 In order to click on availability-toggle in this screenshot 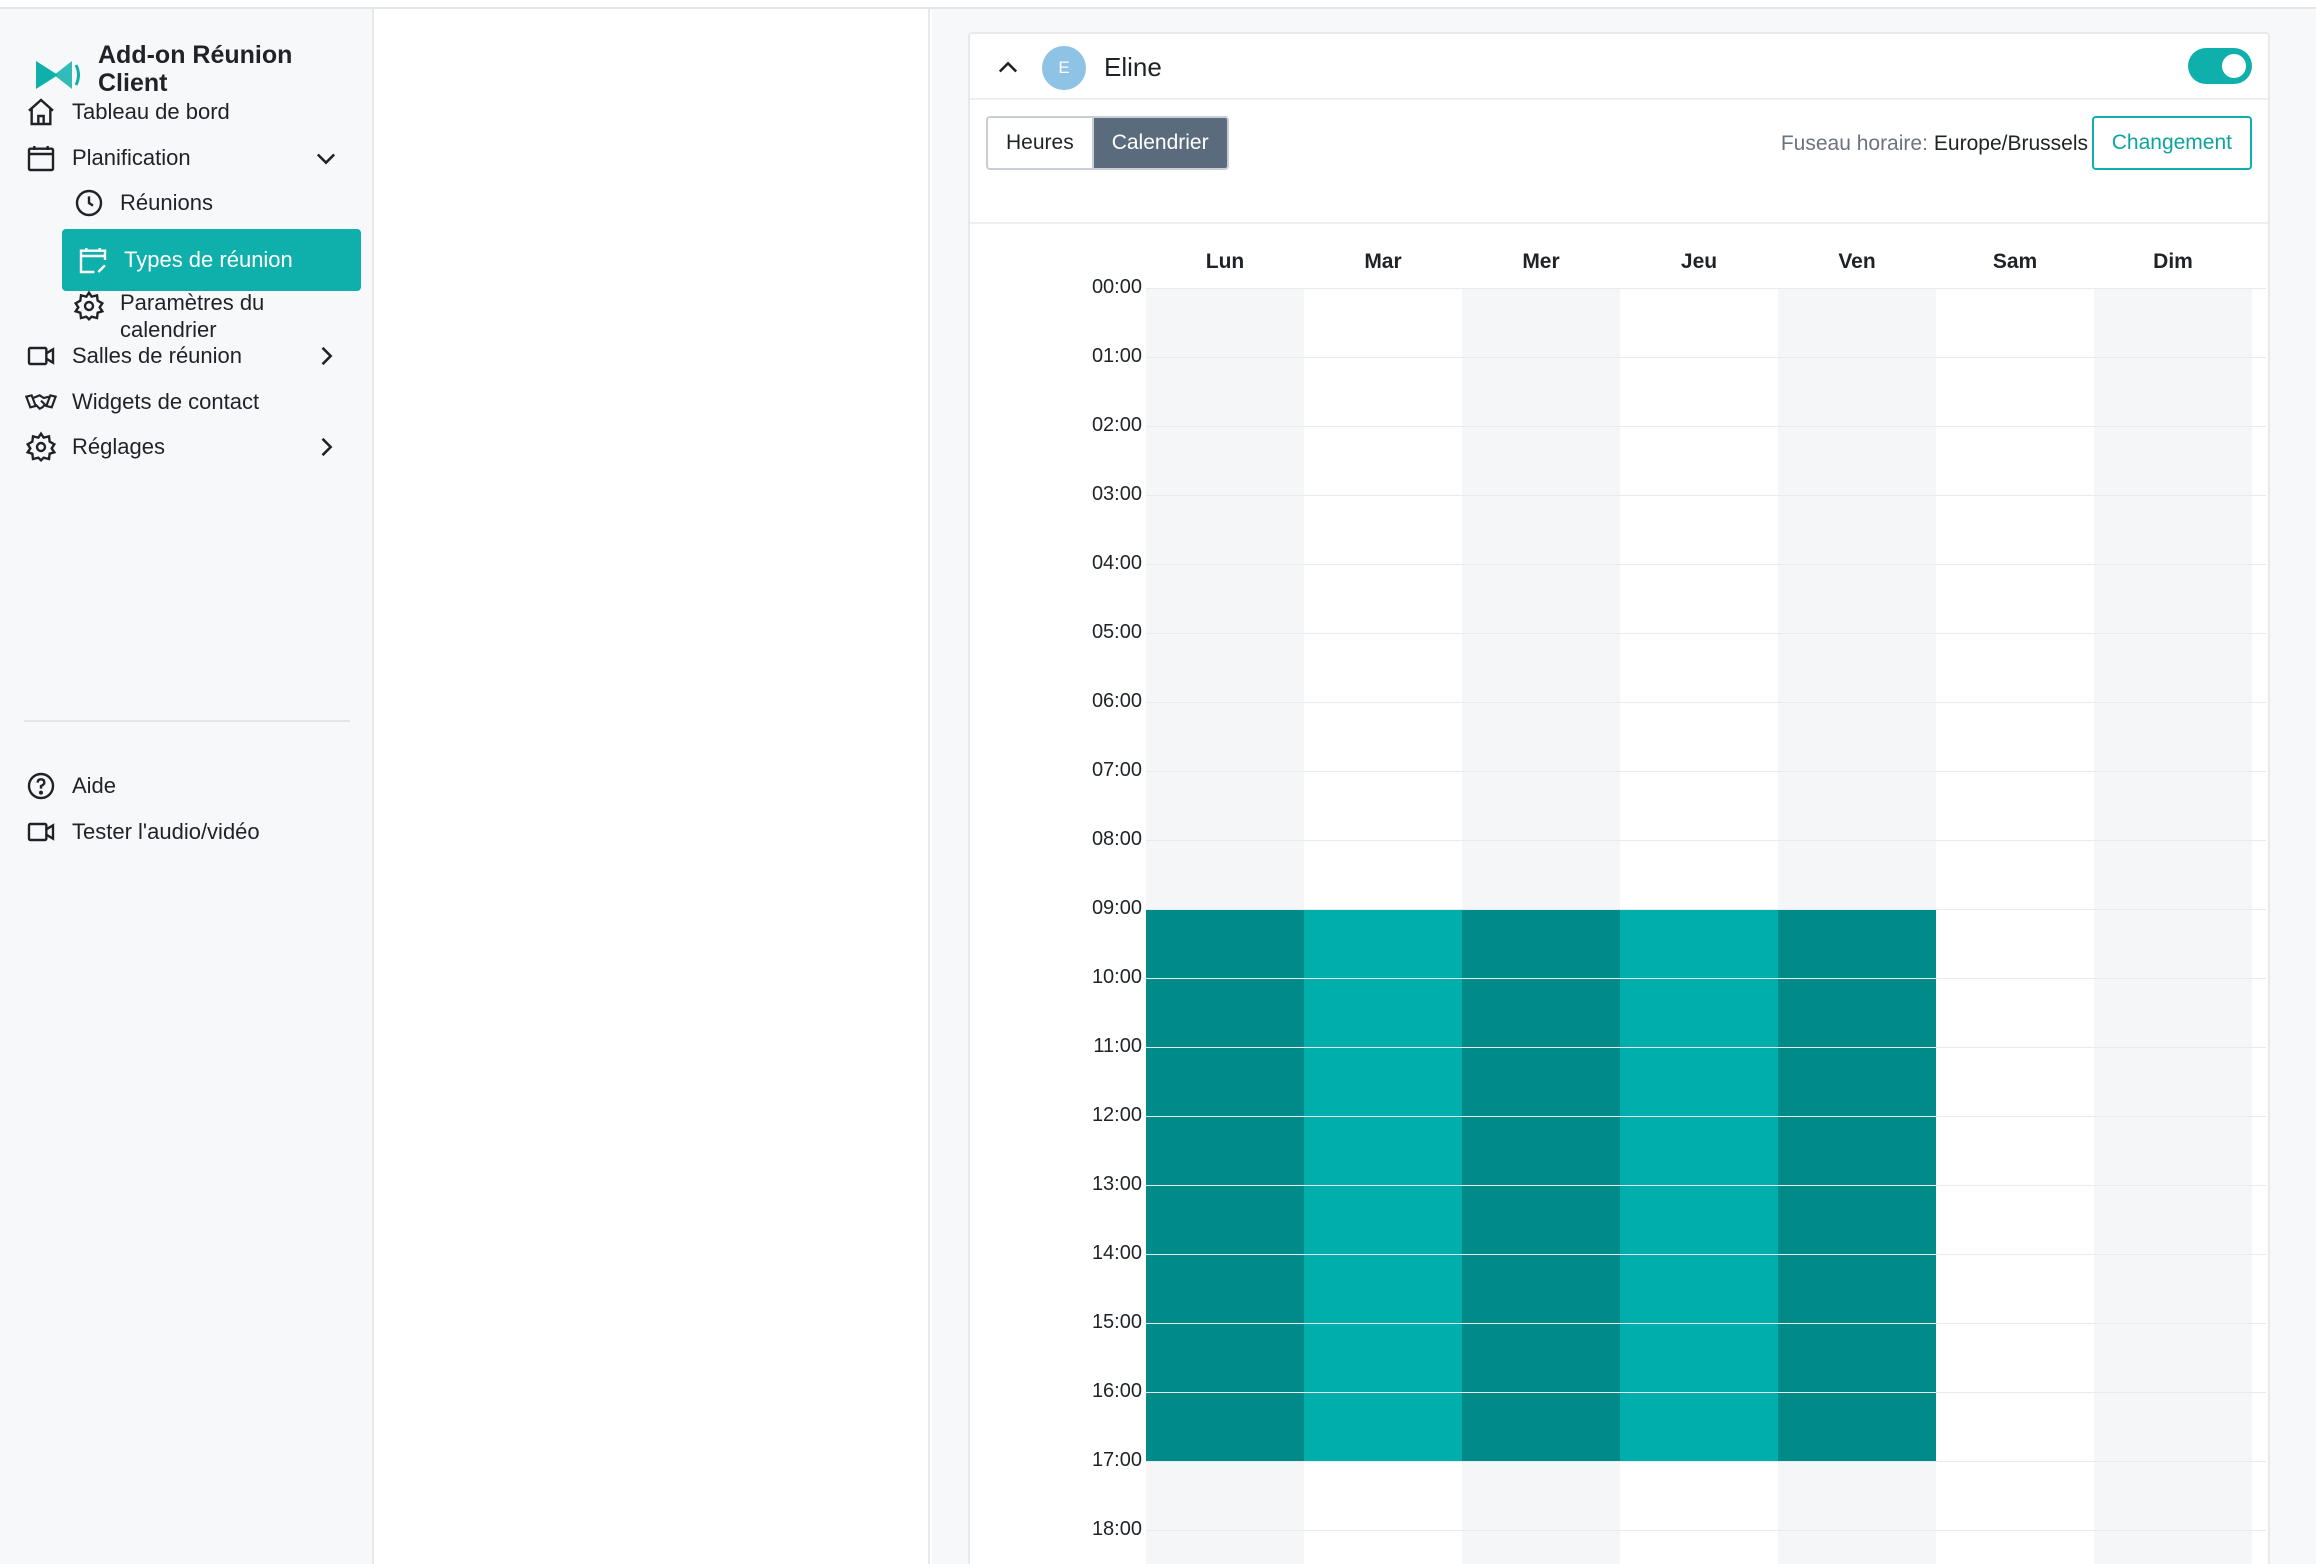, I will do `click(2220, 66)`.